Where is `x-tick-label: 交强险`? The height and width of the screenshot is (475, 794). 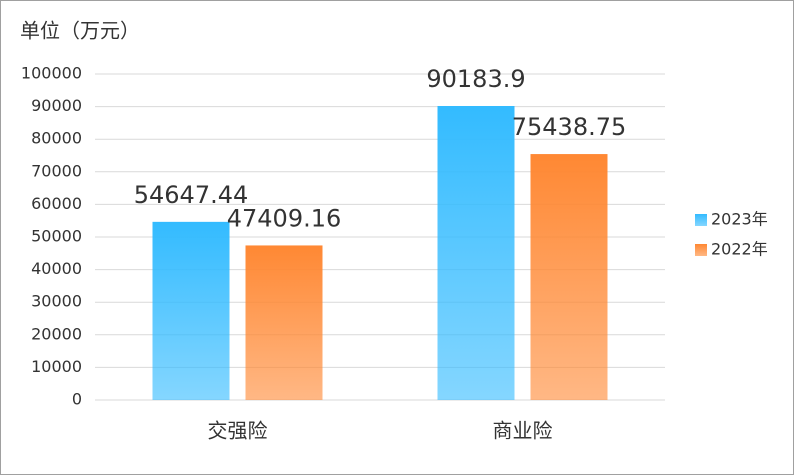 x-tick-label: 交强险 is located at coordinates (238, 431).